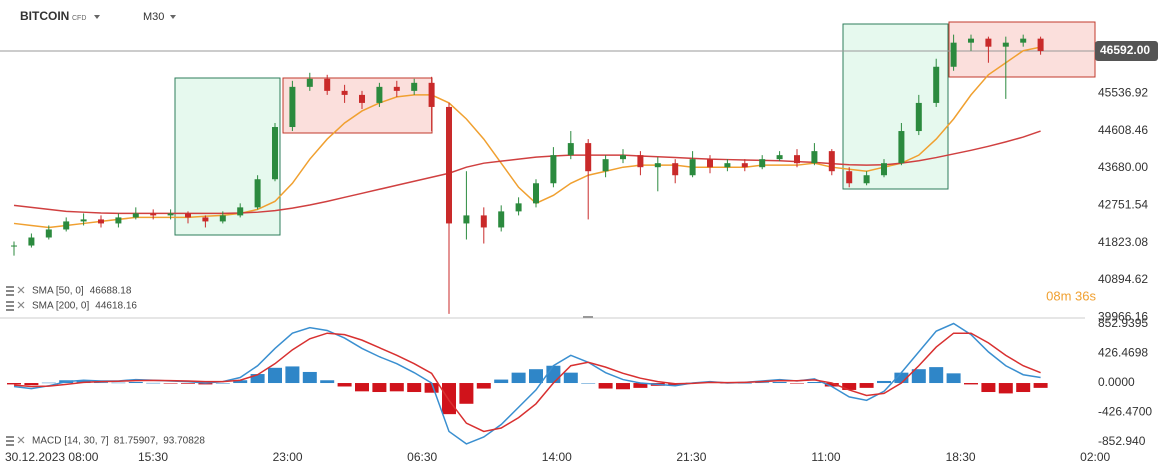 This screenshot has width=1163, height=475. Describe the element at coordinates (825, 457) in the screenshot. I see `x-axis-label: 11:00` at that location.